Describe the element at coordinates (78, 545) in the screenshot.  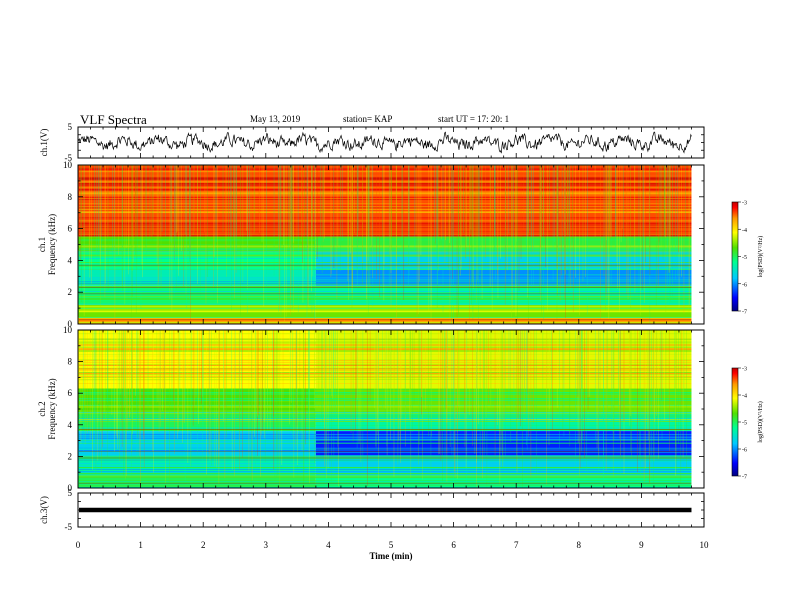
I see `time-tick-label: 0` at that location.